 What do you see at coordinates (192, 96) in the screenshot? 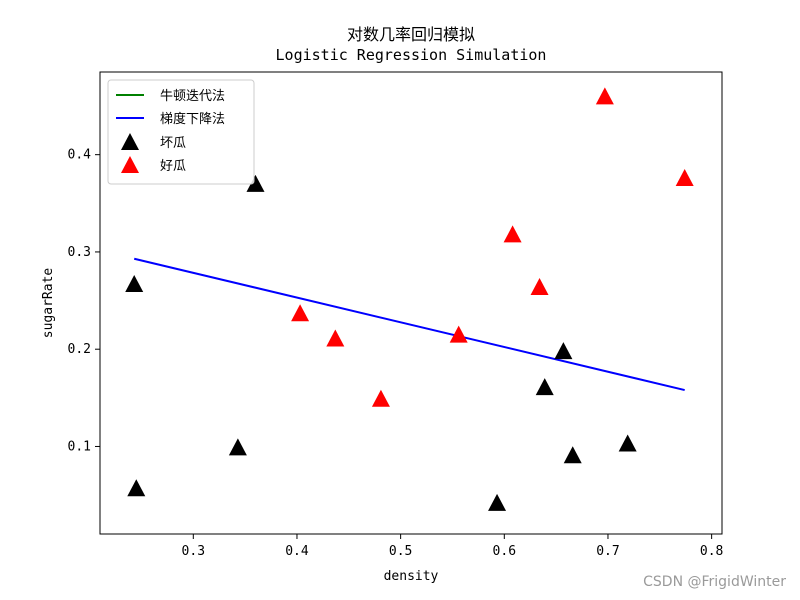
I see `legend-label-newton: 牛顿迭代法` at bounding box center [192, 96].